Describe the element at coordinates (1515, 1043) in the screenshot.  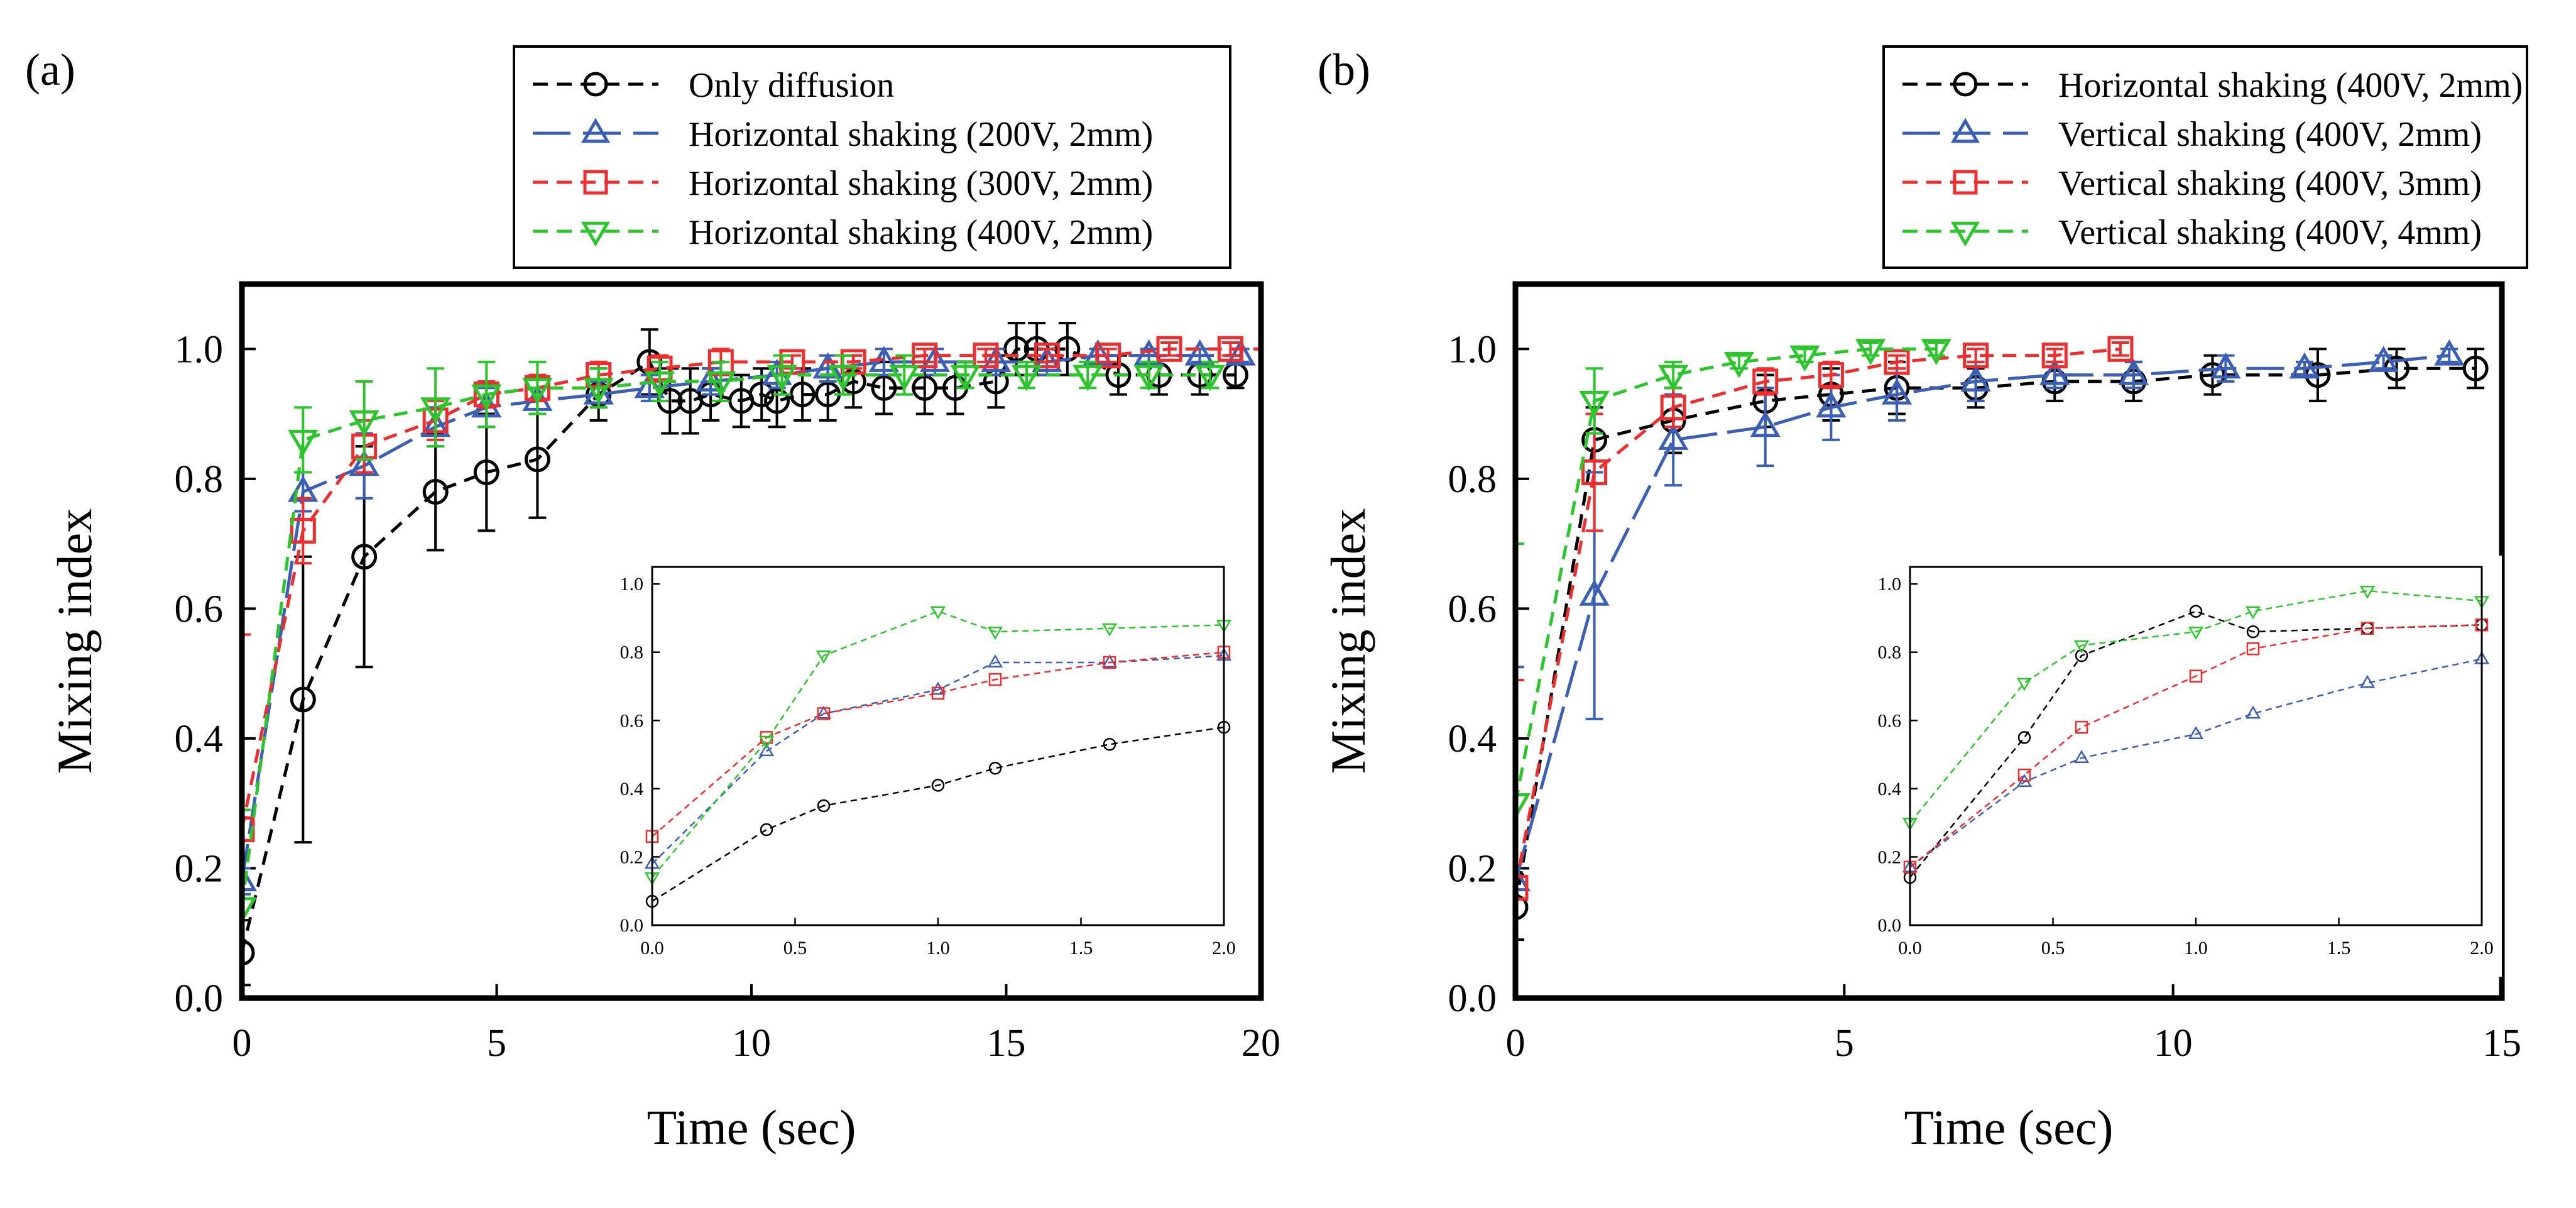
I see `x-tick-label: 0` at that location.